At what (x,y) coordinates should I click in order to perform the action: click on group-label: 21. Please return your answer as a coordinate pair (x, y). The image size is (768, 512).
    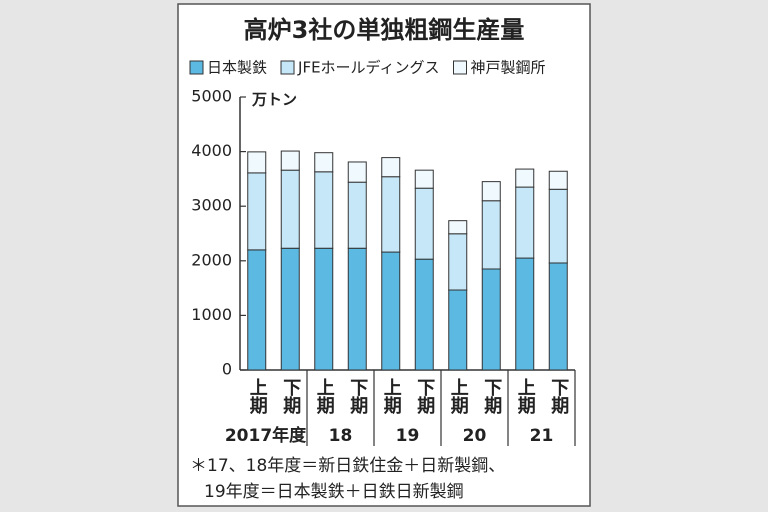
    Looking at the image, I should click on (542, 436).